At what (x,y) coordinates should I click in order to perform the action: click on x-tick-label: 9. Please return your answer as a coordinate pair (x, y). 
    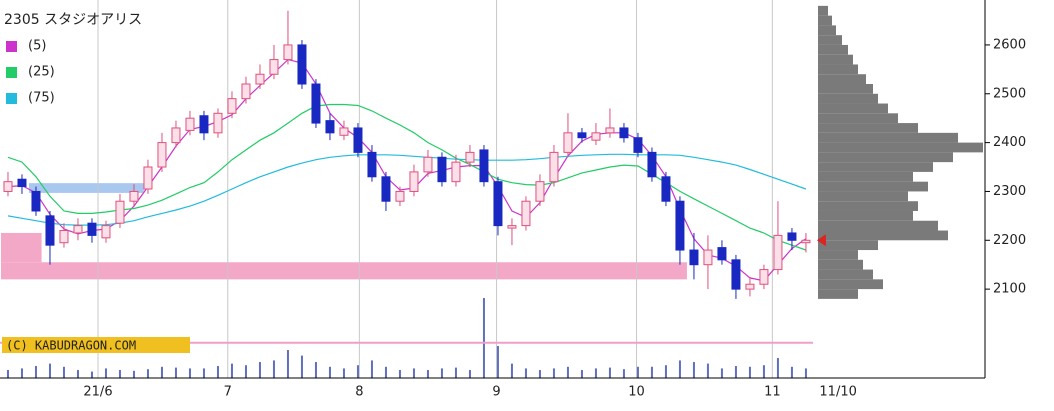
    Looking at the image, I should click on (496, 392).